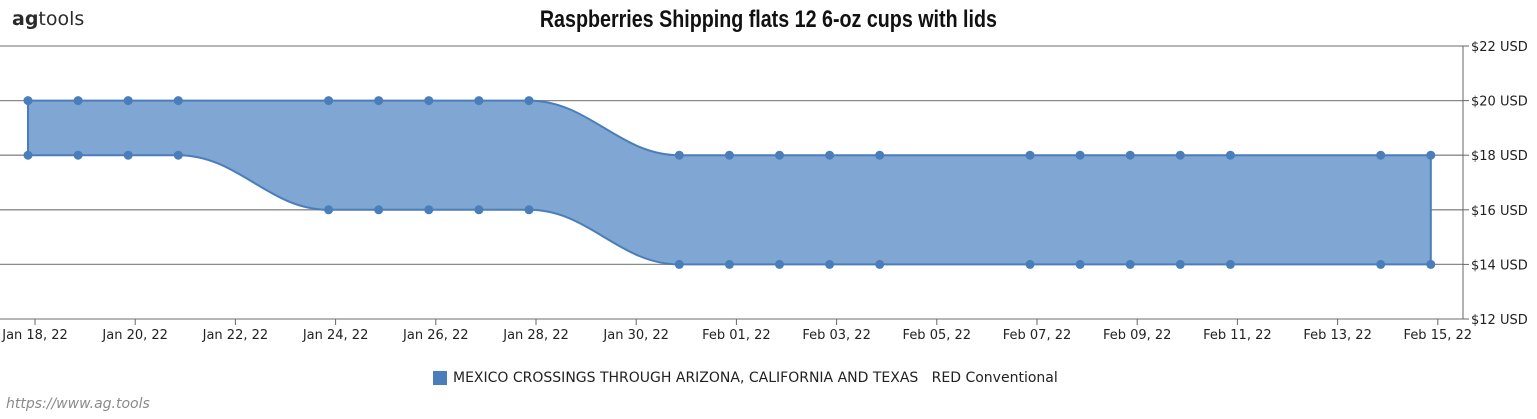 This screenshot has height=419, width=1537. I want to click on x-tick-label: Feb 15, 22, so click(1438, 335).